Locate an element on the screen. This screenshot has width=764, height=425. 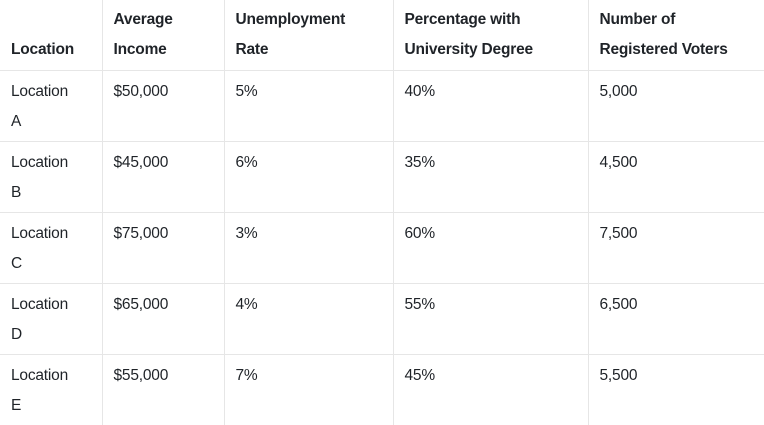
cell-average-income: $45,000 is located at coordinates (162, 177).